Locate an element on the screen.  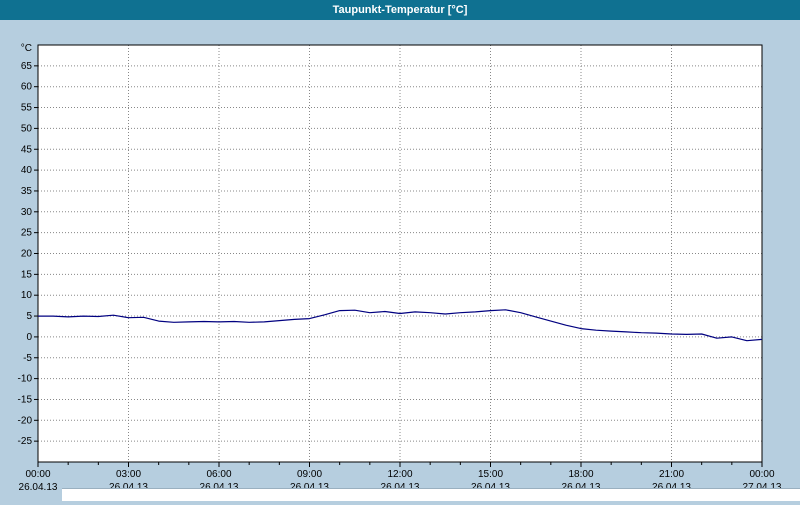
temperature-line is located at coordinates (400, 325).